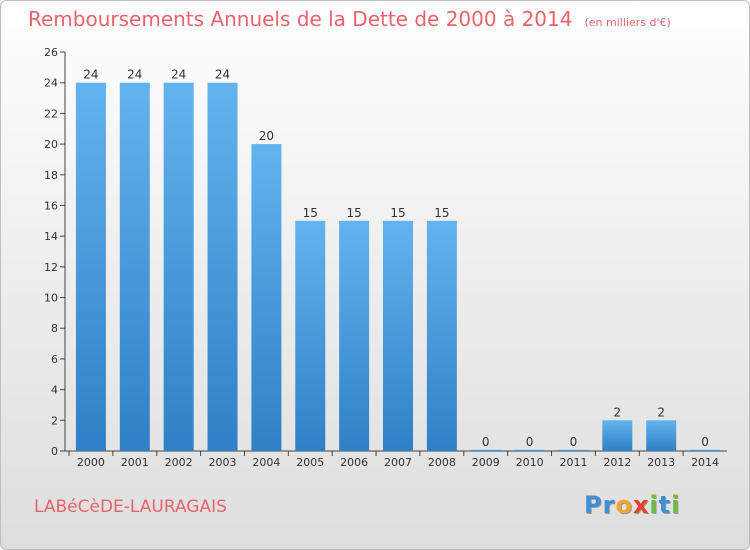  I want to click on y-tick-label: 26, so click(51, 52).